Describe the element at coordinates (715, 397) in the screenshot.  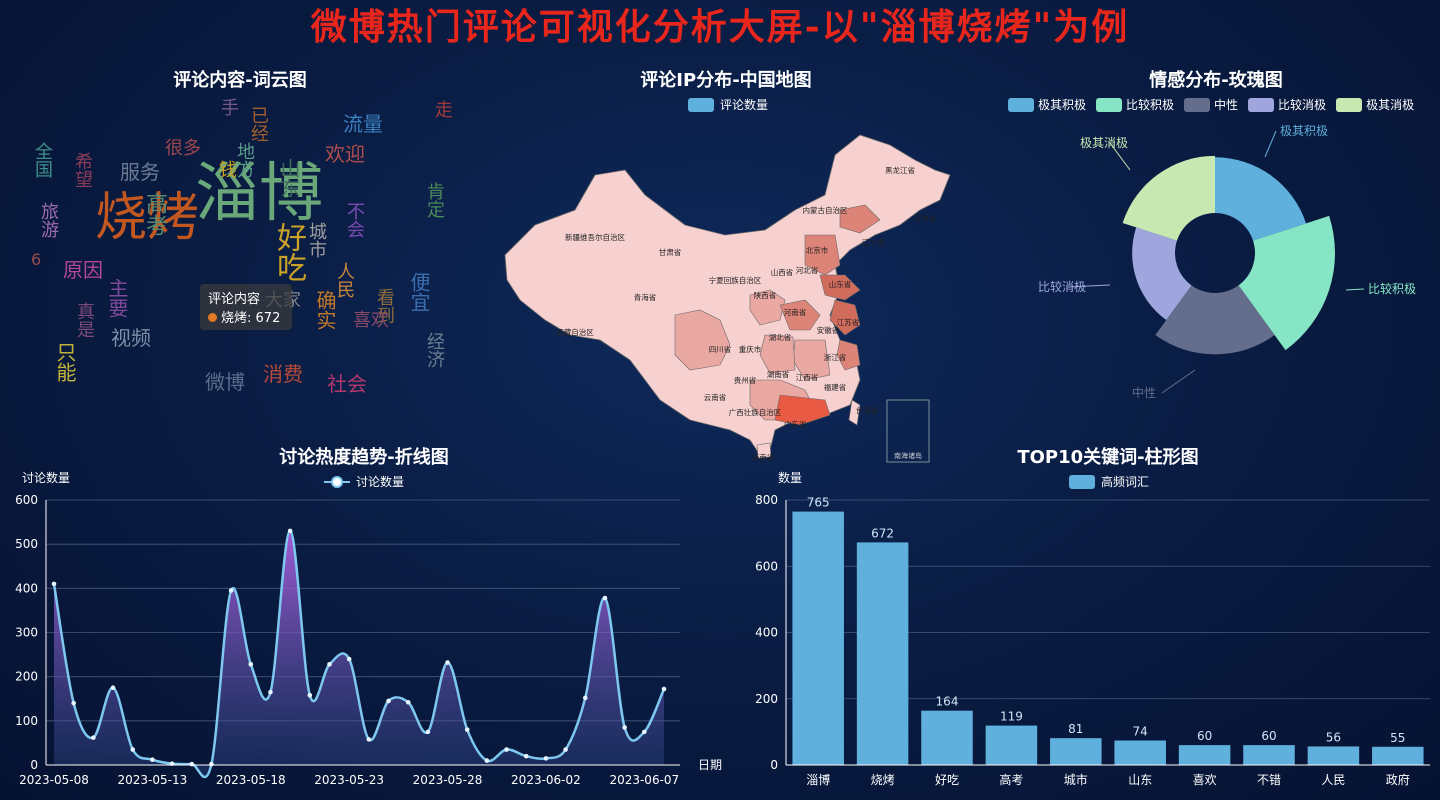
I see `province-label: 云南省` at that location.